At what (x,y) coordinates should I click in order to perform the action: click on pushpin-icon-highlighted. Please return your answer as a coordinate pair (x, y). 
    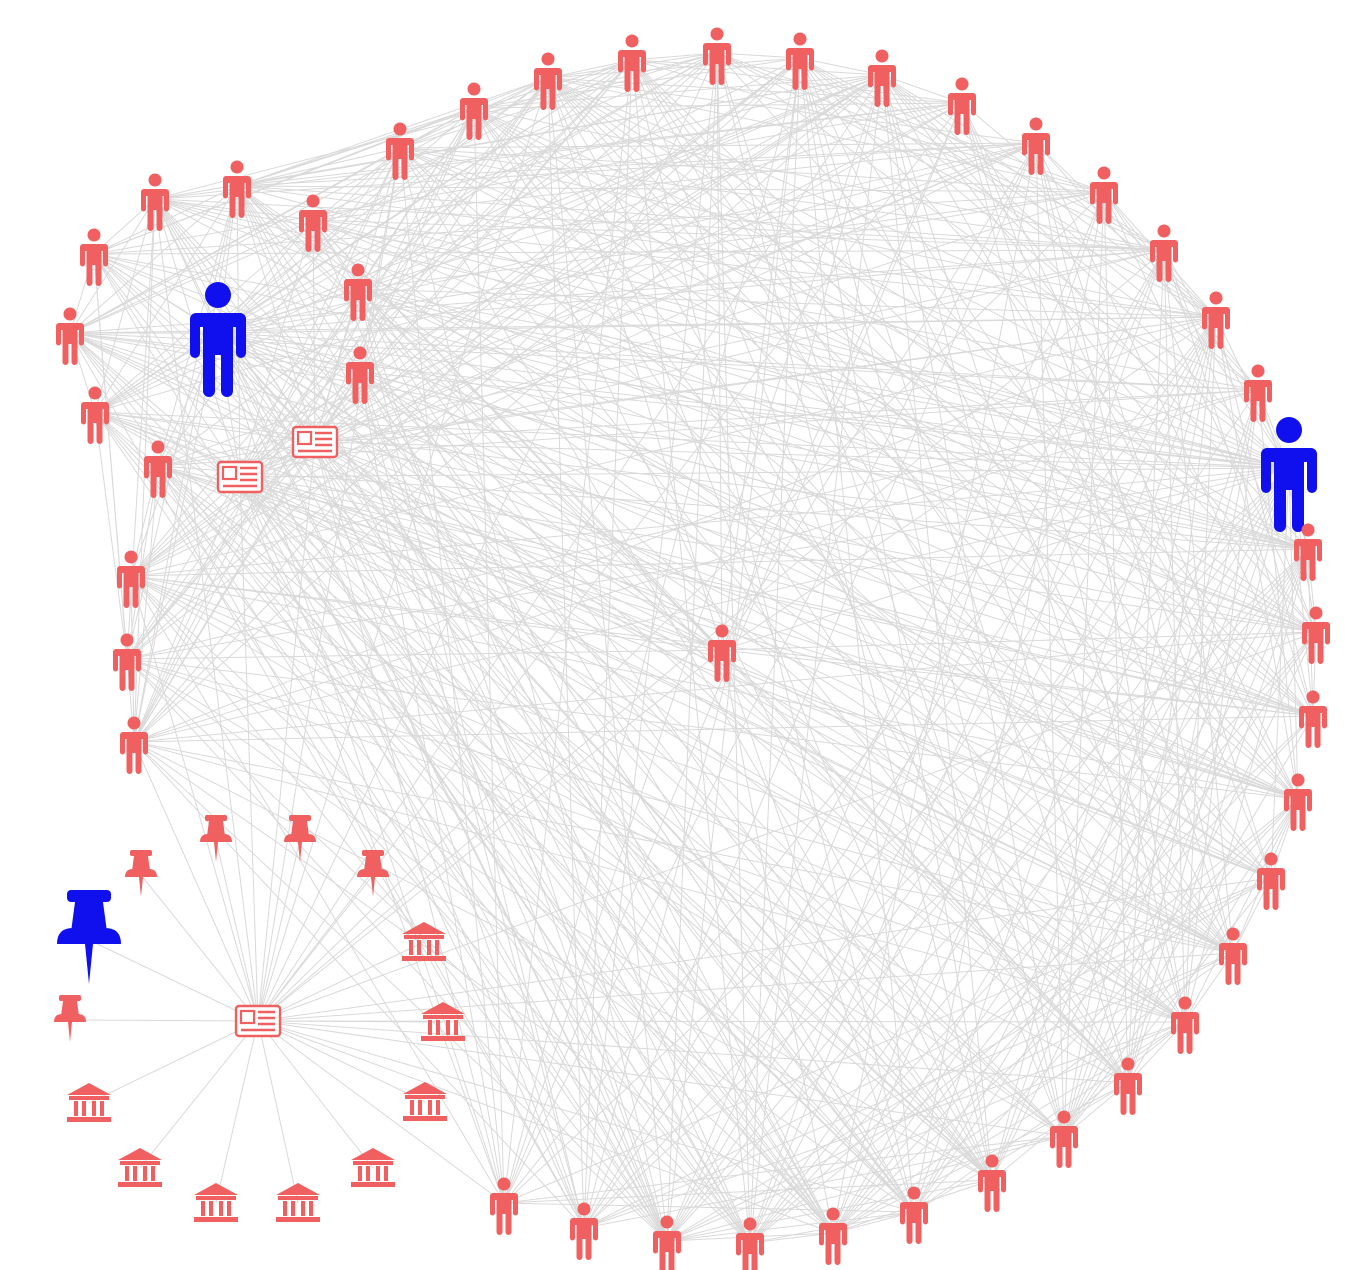
    Looking at the image, I should click on (89, 937).